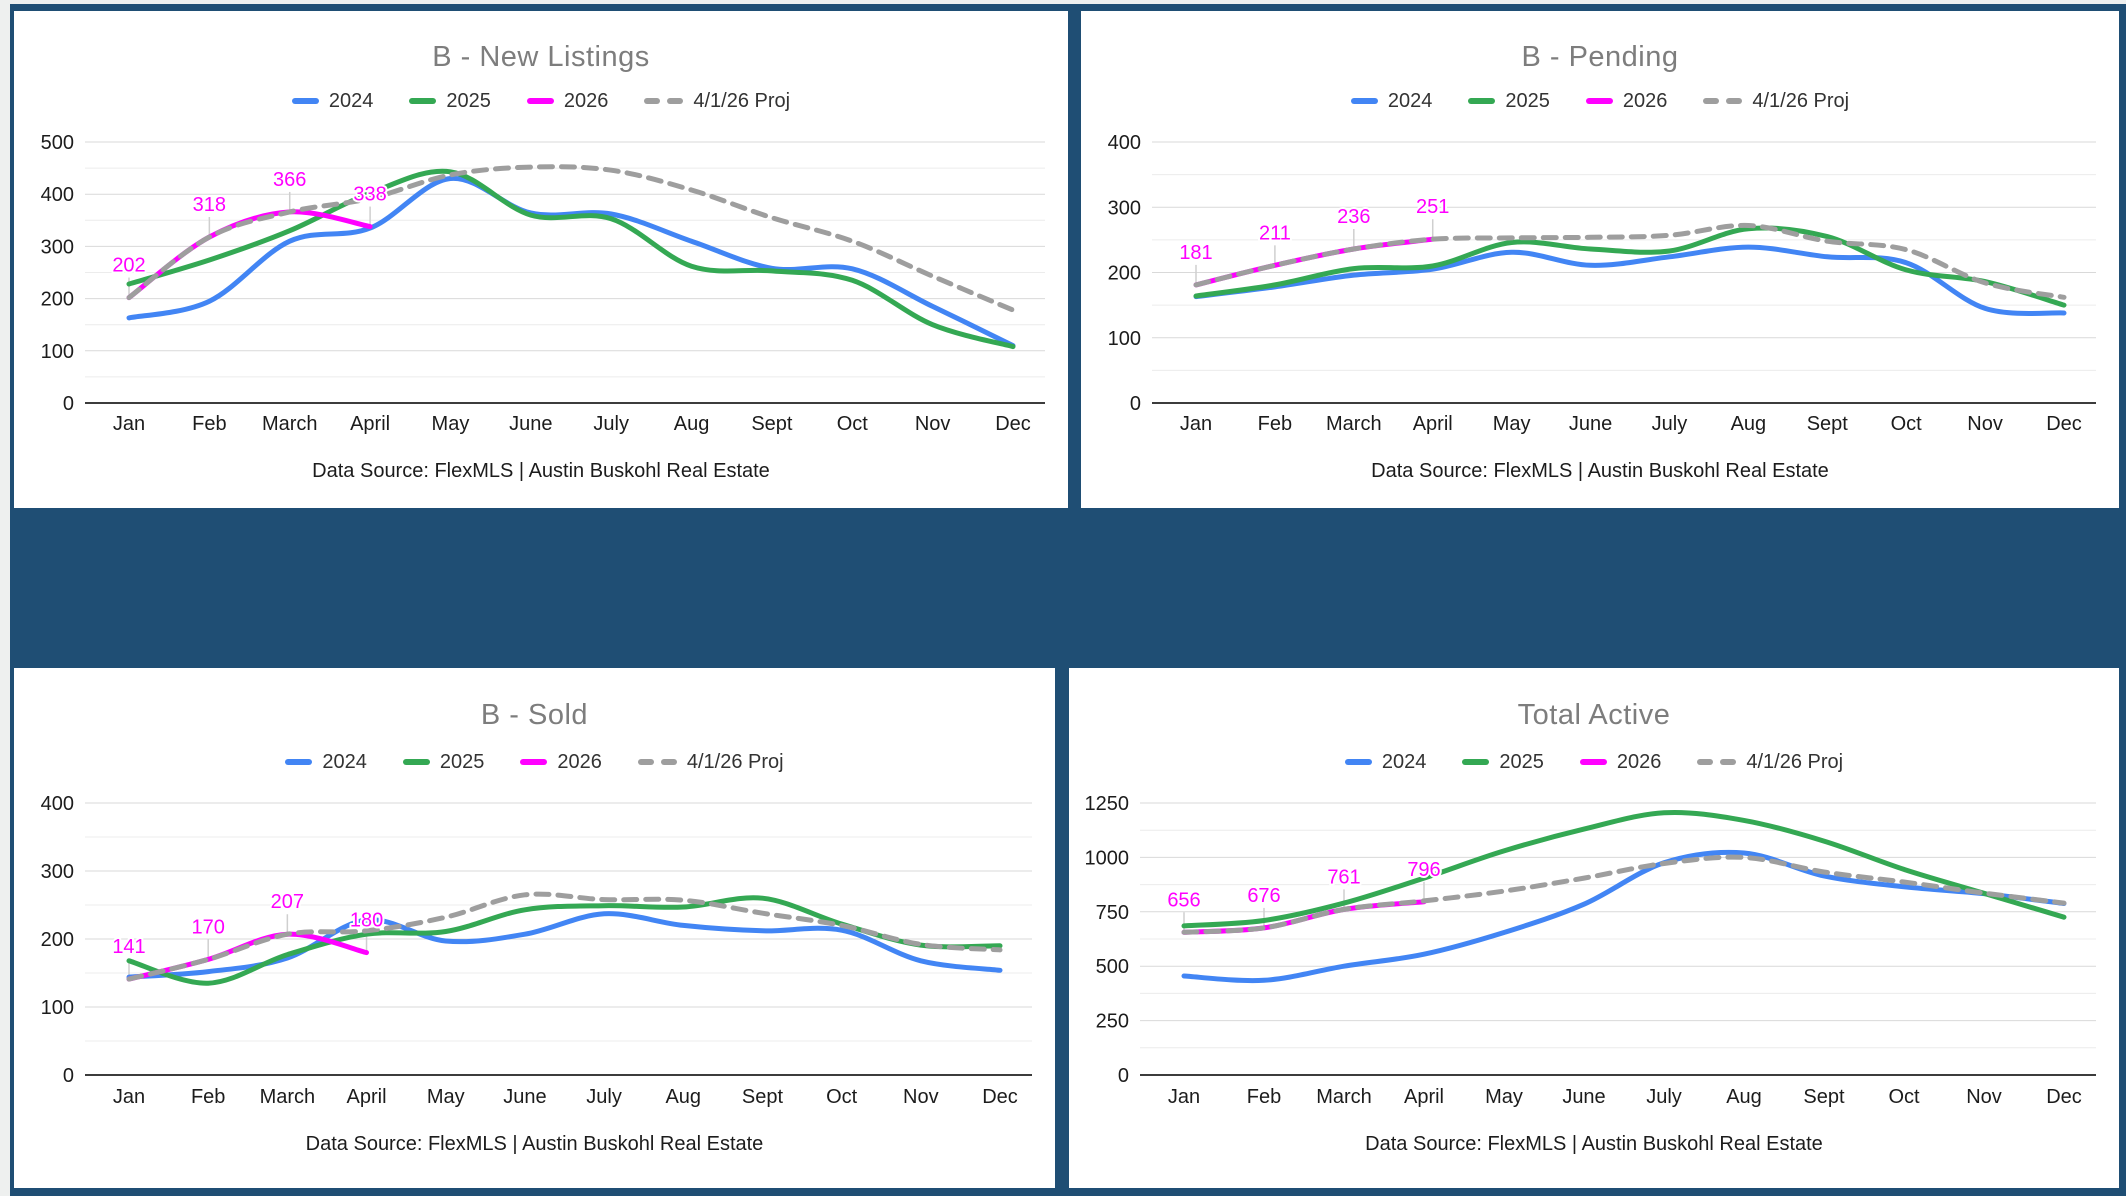 The height and width of the screenshot is (1196, 2126). What do you see at coordinates (1984, 1097) in the screenshot?
I see `x-tick-label: Nov` at bounding box center [1984, 1097].